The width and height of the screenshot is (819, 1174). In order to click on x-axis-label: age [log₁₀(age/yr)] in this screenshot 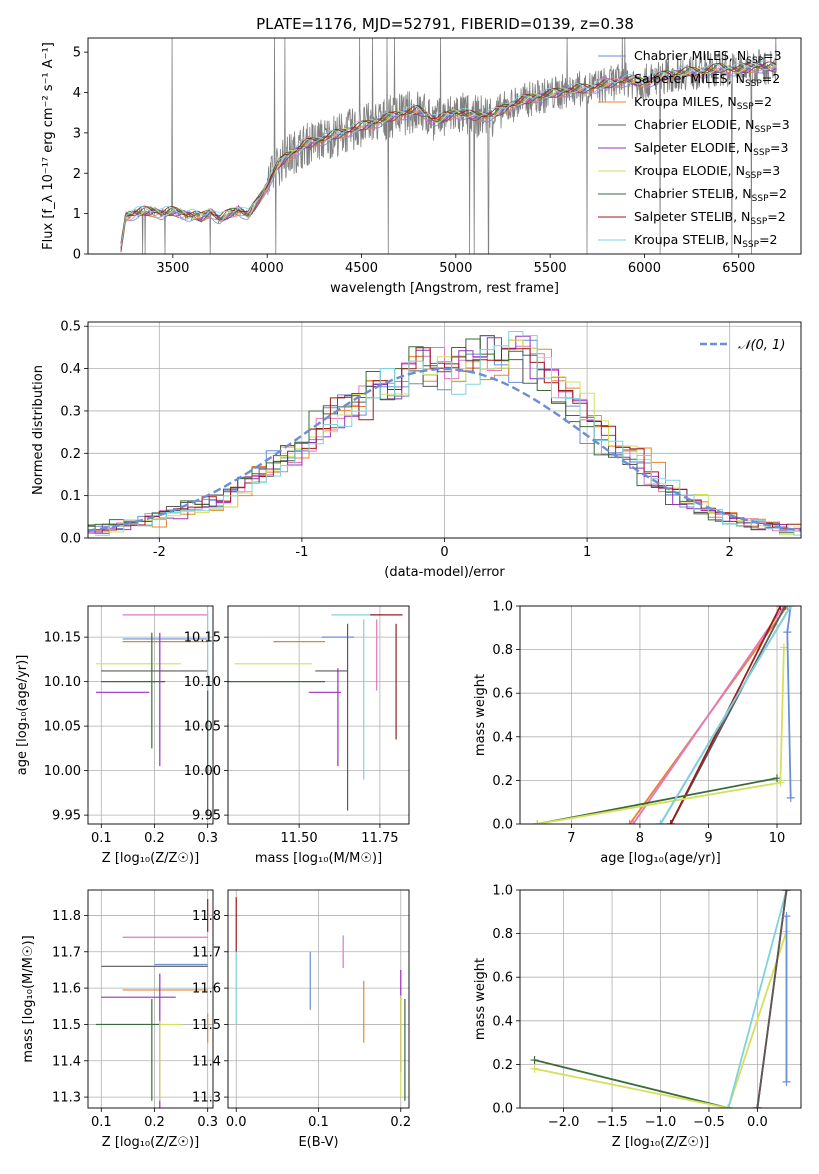, I will do `click(660, 858)`.